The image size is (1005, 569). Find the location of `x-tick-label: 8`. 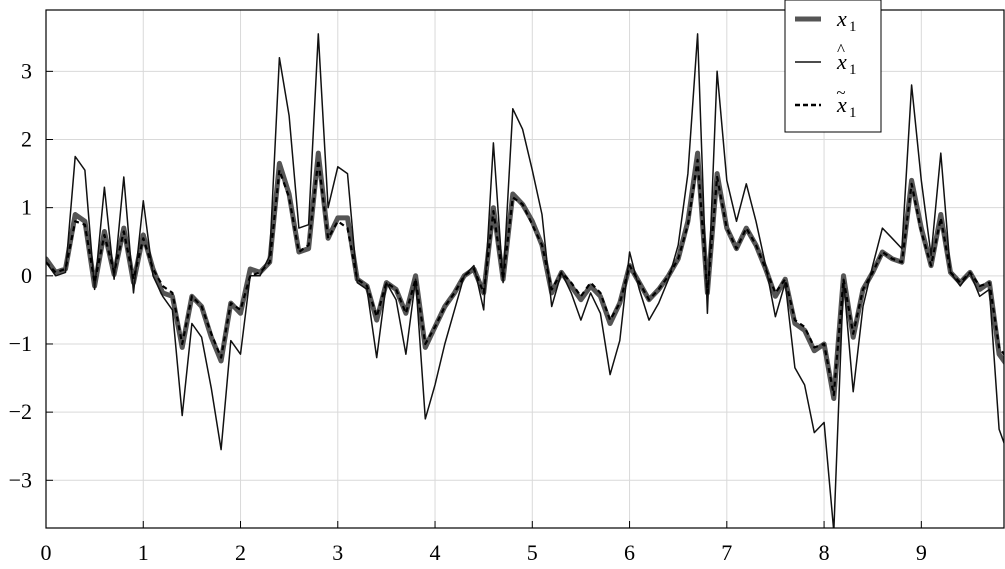

x-tick-label: 8 is located at coordinates (824, 552).